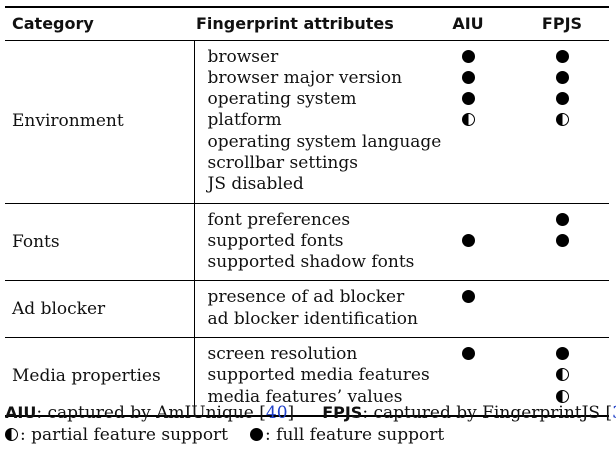 The height and width of the screenshot is (459, 616). What do you see at coordinates (100, 242) in the screenshot?
I see `category-cell: Fonts` at bounding box center [100, 242].